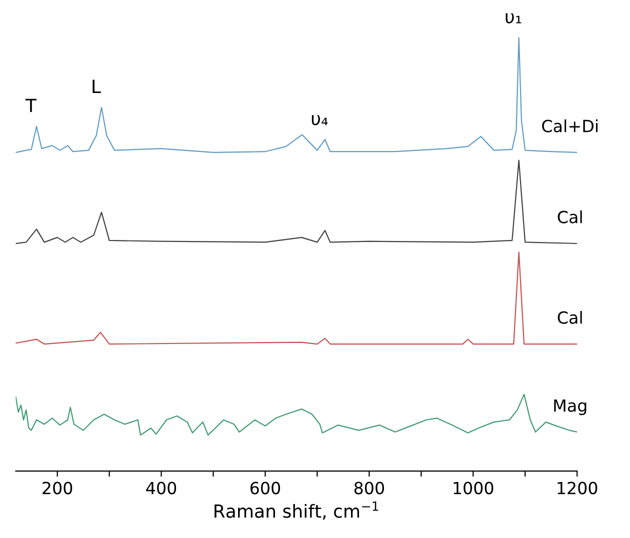 The height and width of the screenshot is (538, 630). What do you see at coordinates (96, 86) in the screenshot?
I see `annotation: L` at bounding box center [96, 86].